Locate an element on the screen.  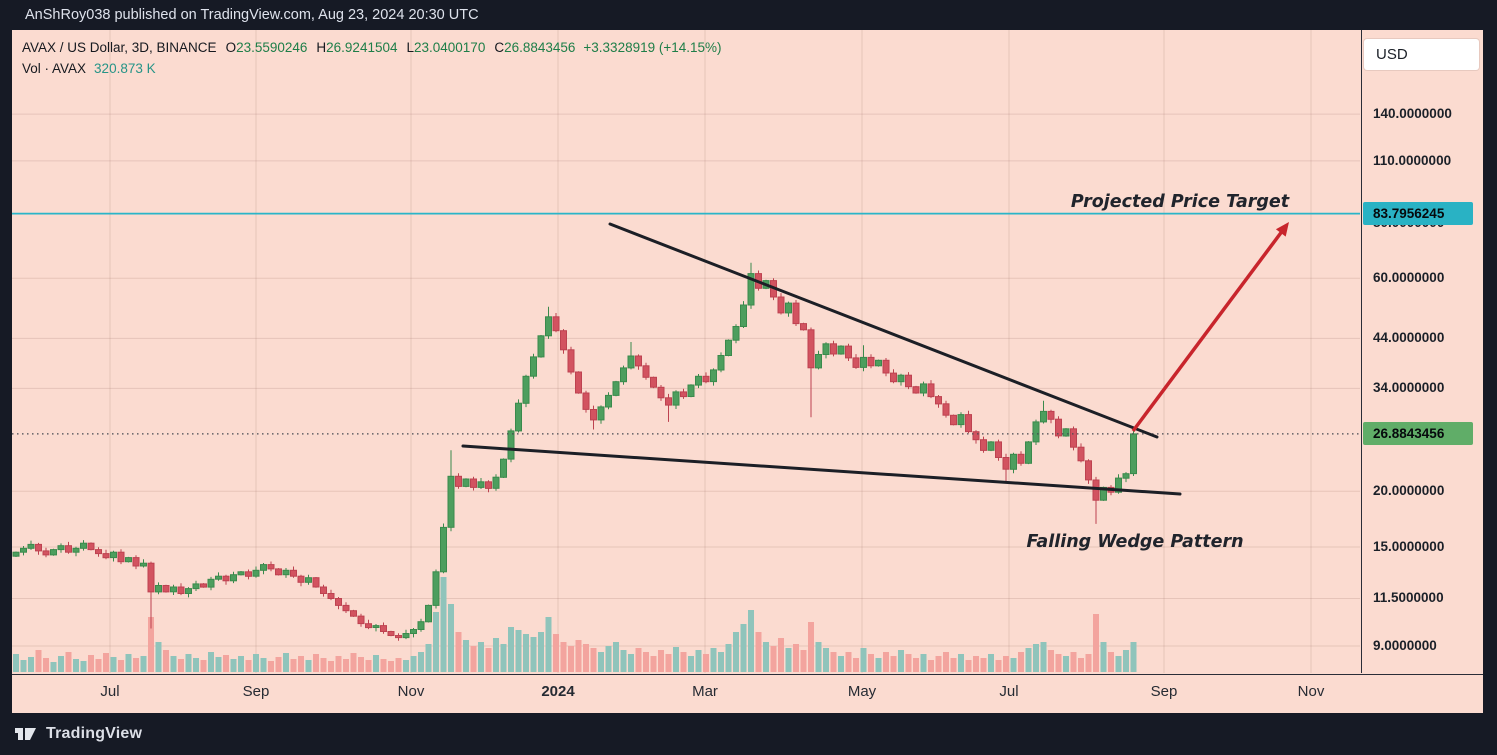
projected-price-target-text: Projected Price Target is located at coordinates (1180, 202).